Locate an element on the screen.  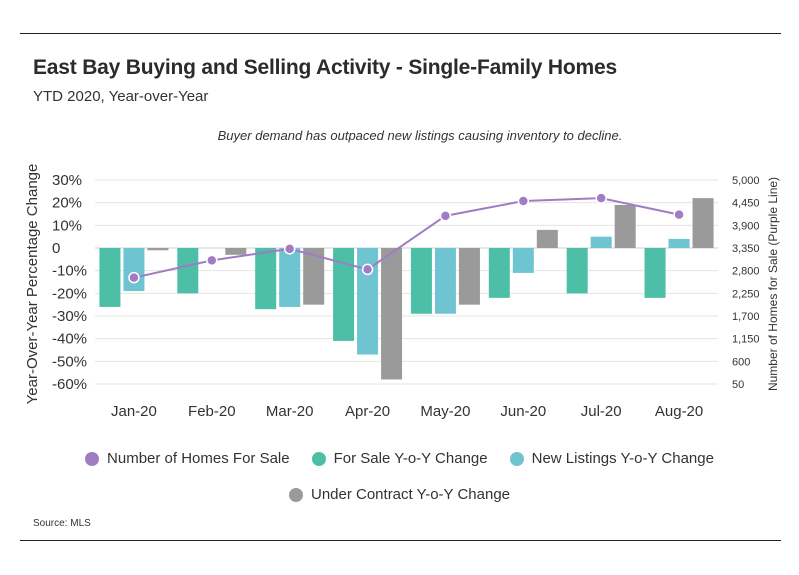
y2-tick-label: 50 is located at coordinates (738, 385).